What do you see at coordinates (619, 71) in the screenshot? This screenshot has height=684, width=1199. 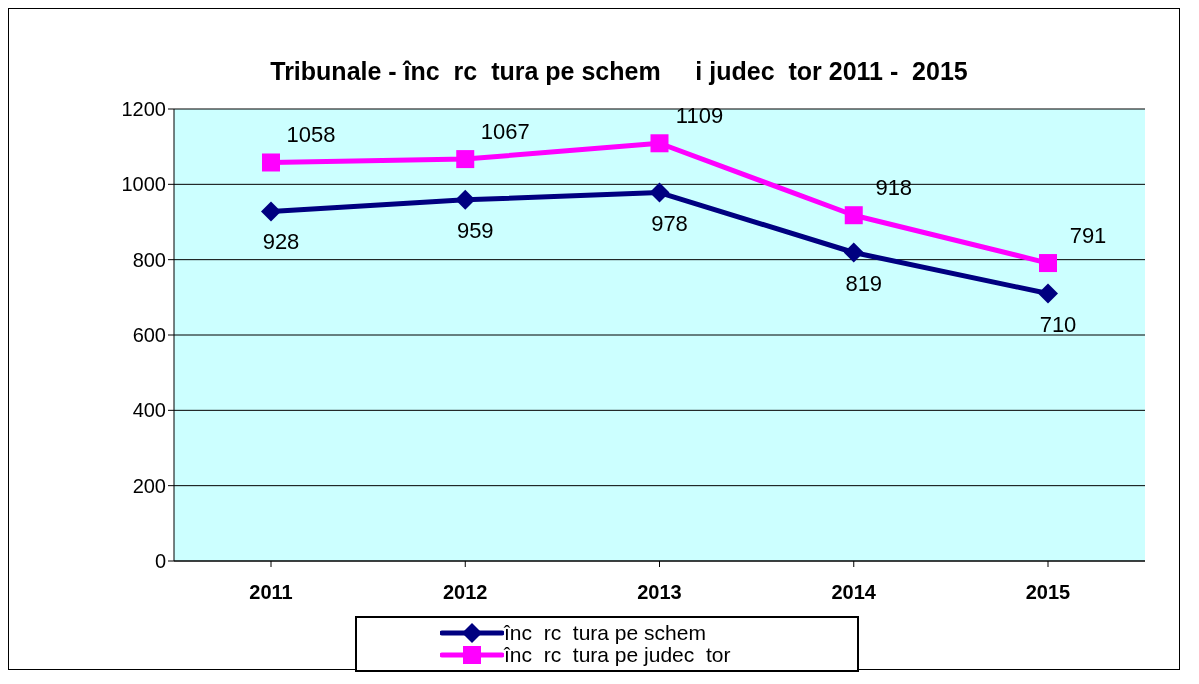 I see `chart-title: Tribunale - înc rc tura pe schem i judec tor 2011 - 2015` at bounding box center [619, 71].